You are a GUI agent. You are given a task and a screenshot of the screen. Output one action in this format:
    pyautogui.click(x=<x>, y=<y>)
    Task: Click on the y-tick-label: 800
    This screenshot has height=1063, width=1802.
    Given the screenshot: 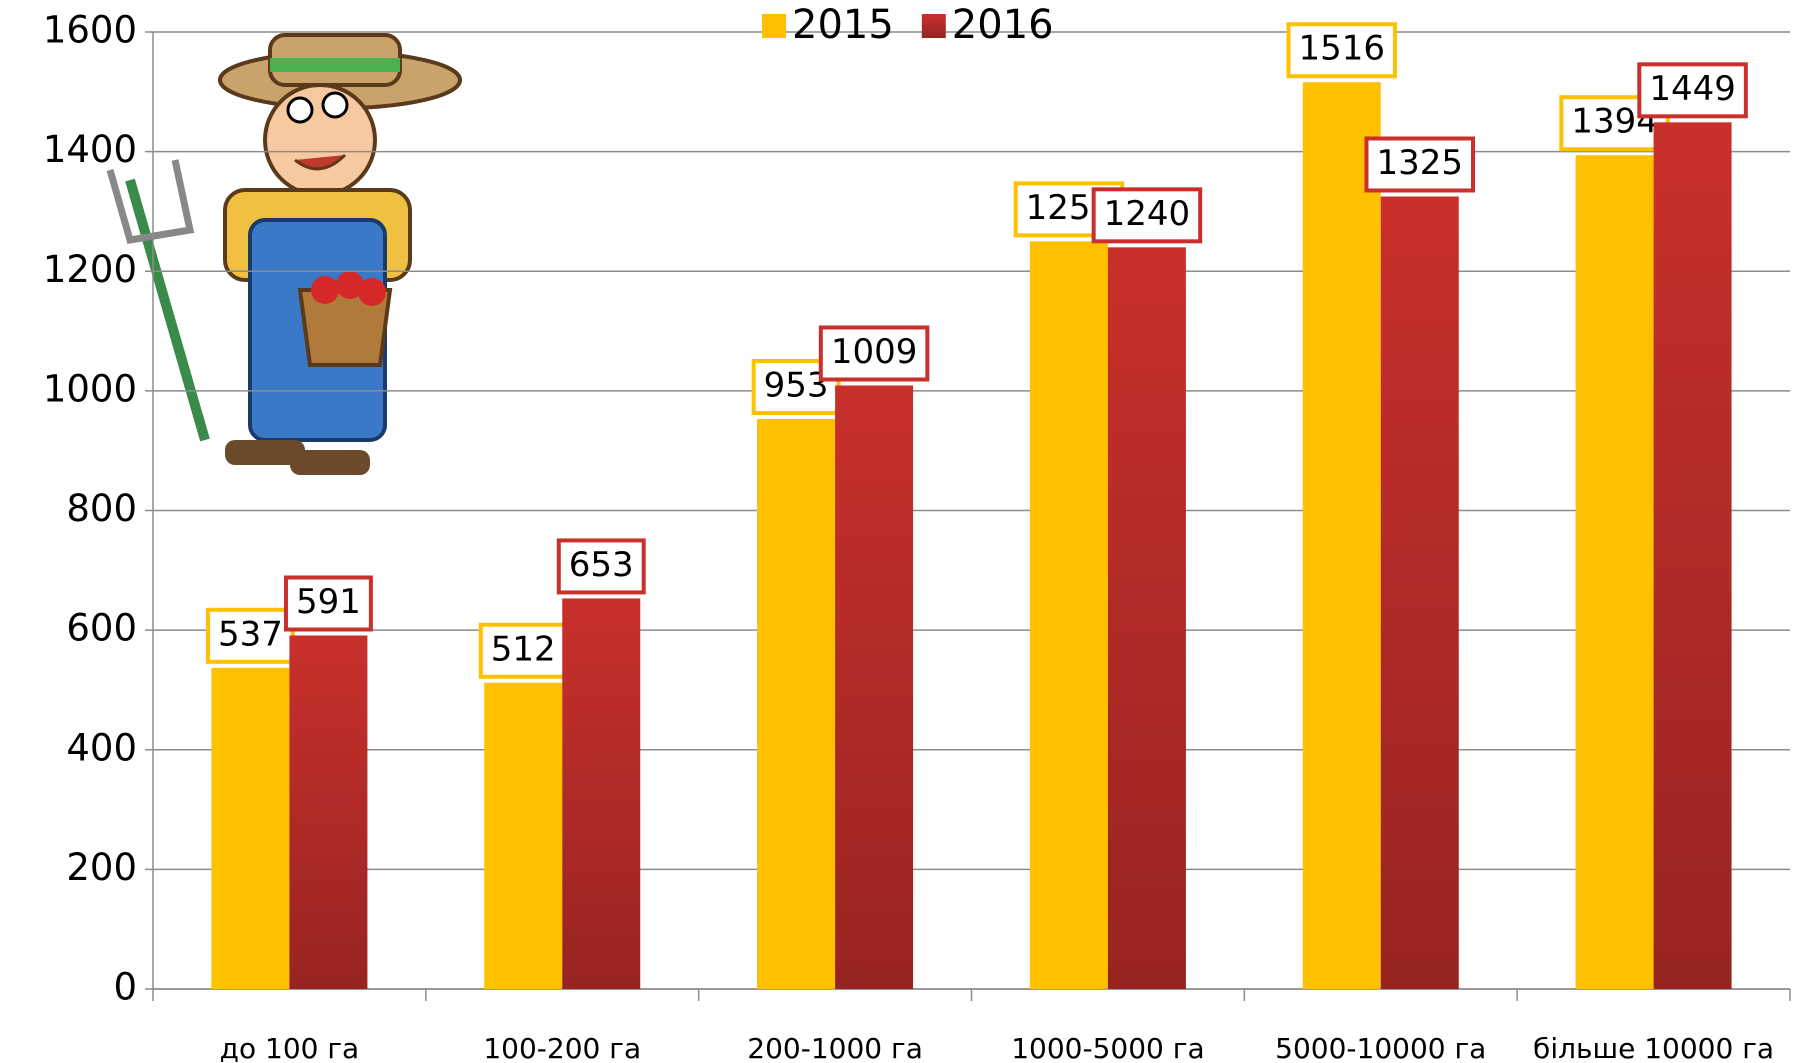 What is the action you would take?
    pyautogui.click(x=101, y=508)
    